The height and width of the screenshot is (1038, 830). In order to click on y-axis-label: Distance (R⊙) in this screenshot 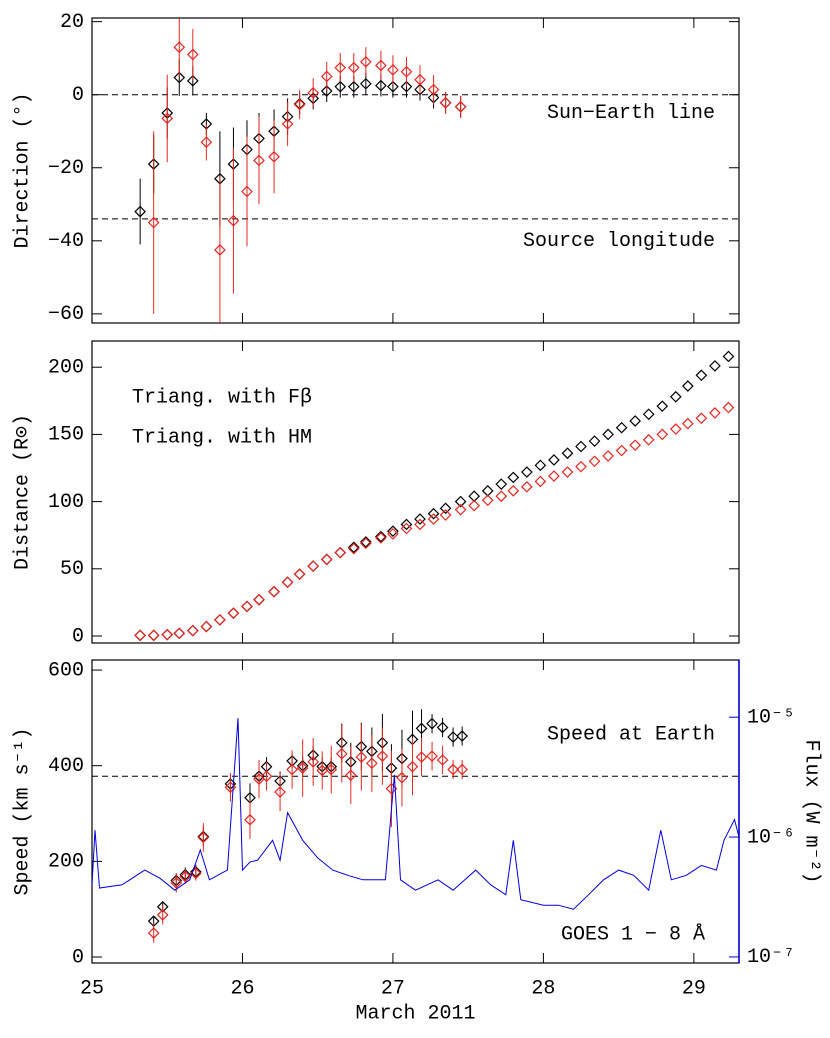, I will do `click(22, 492)`.